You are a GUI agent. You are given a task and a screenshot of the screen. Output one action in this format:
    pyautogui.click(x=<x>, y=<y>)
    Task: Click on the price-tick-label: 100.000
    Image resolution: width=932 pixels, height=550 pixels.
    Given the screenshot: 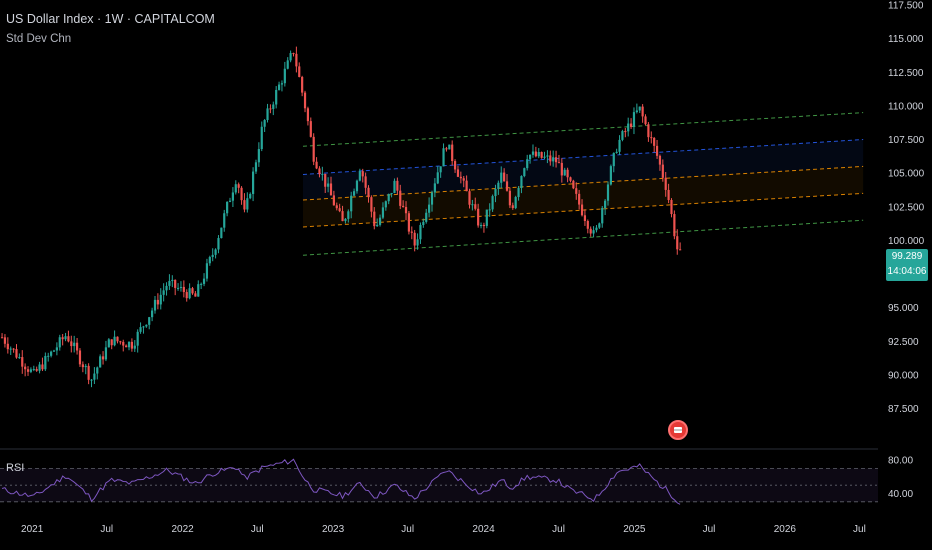 What is the action you would take?
    pyautogui.click(x=906, y=241)
    